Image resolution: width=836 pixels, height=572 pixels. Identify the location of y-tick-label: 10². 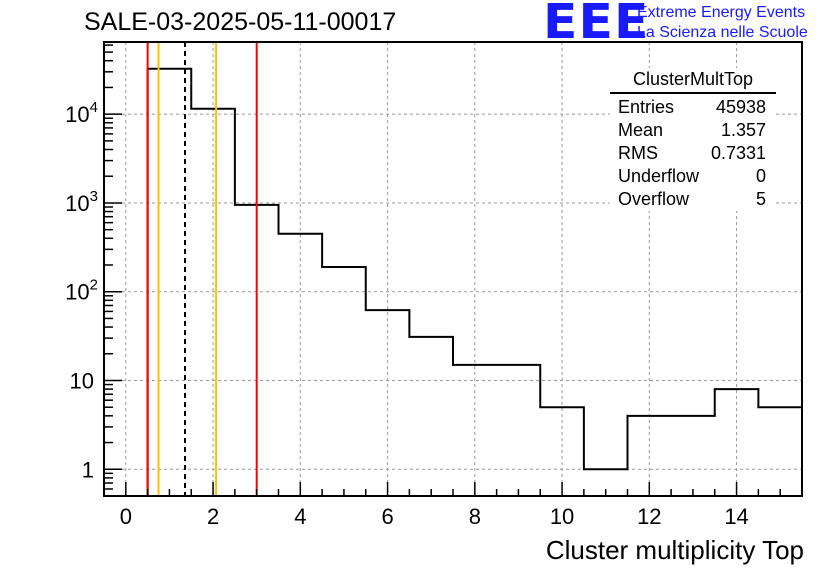
(81, 291).